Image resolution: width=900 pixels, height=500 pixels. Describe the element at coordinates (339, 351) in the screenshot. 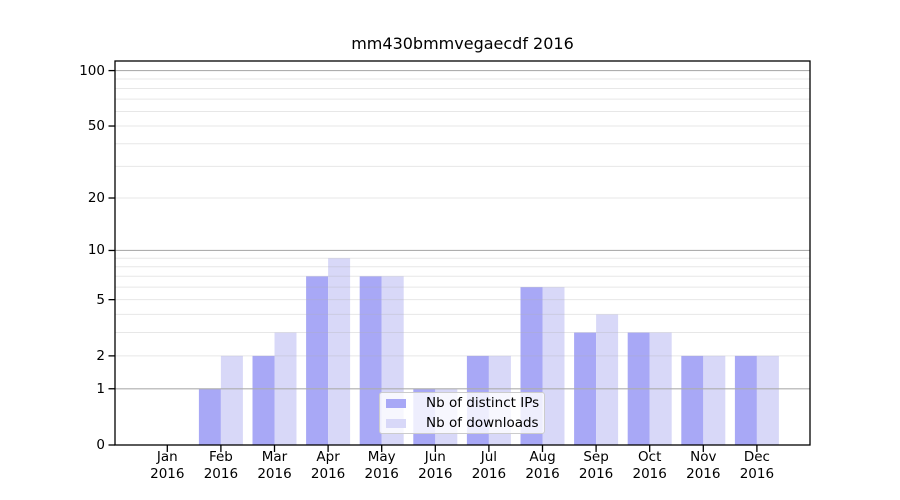

I see `bar-downloads-apr` at that location.